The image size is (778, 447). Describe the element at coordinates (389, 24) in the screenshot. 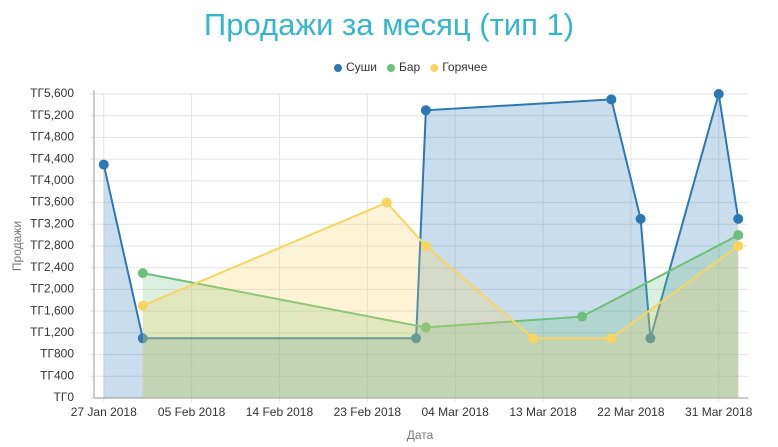

I see `chart-title: Продажи за месяц (тип 1)` at that location.